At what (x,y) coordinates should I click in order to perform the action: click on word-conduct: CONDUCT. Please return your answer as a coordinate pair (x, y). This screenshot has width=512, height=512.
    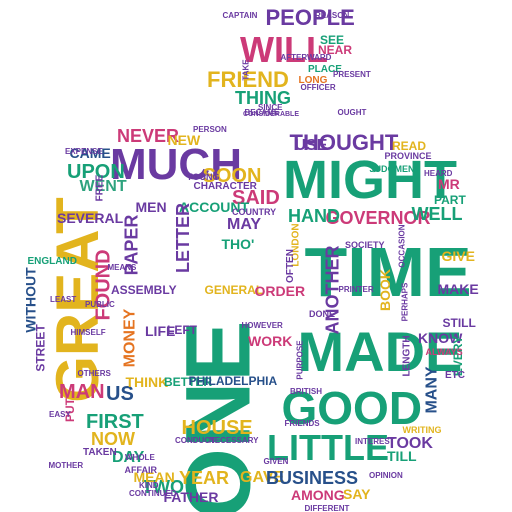
    Looking at the image, I should click on (195, 440).